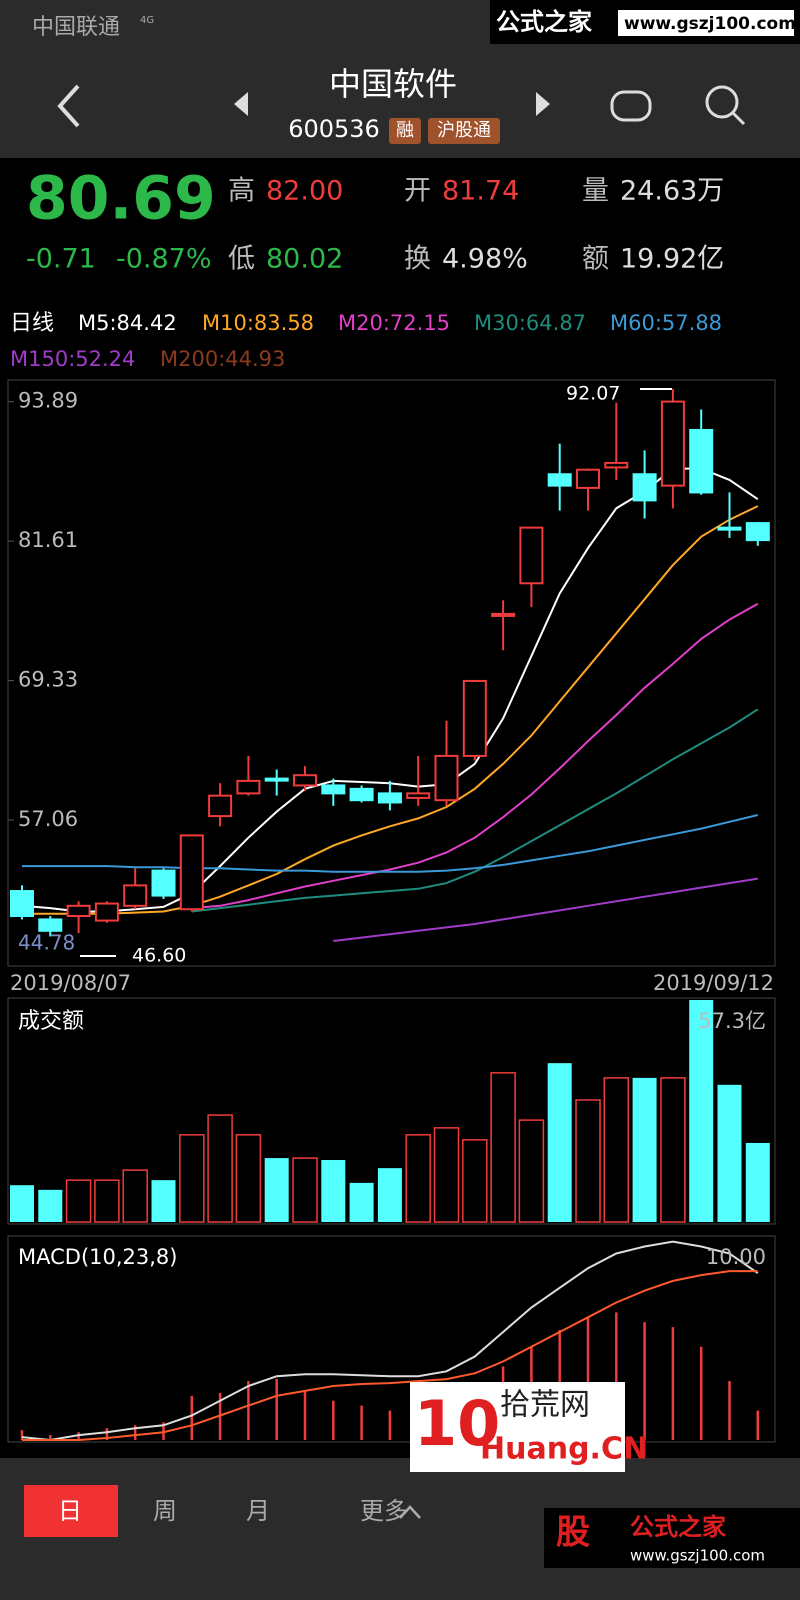  I want to click on back-button, so click(68, 106).